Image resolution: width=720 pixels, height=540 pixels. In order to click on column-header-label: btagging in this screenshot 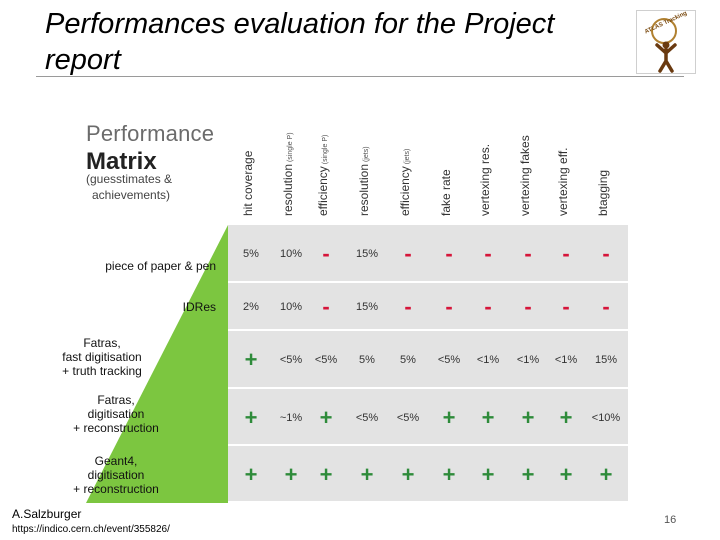, I will do `click(603, 192)`.